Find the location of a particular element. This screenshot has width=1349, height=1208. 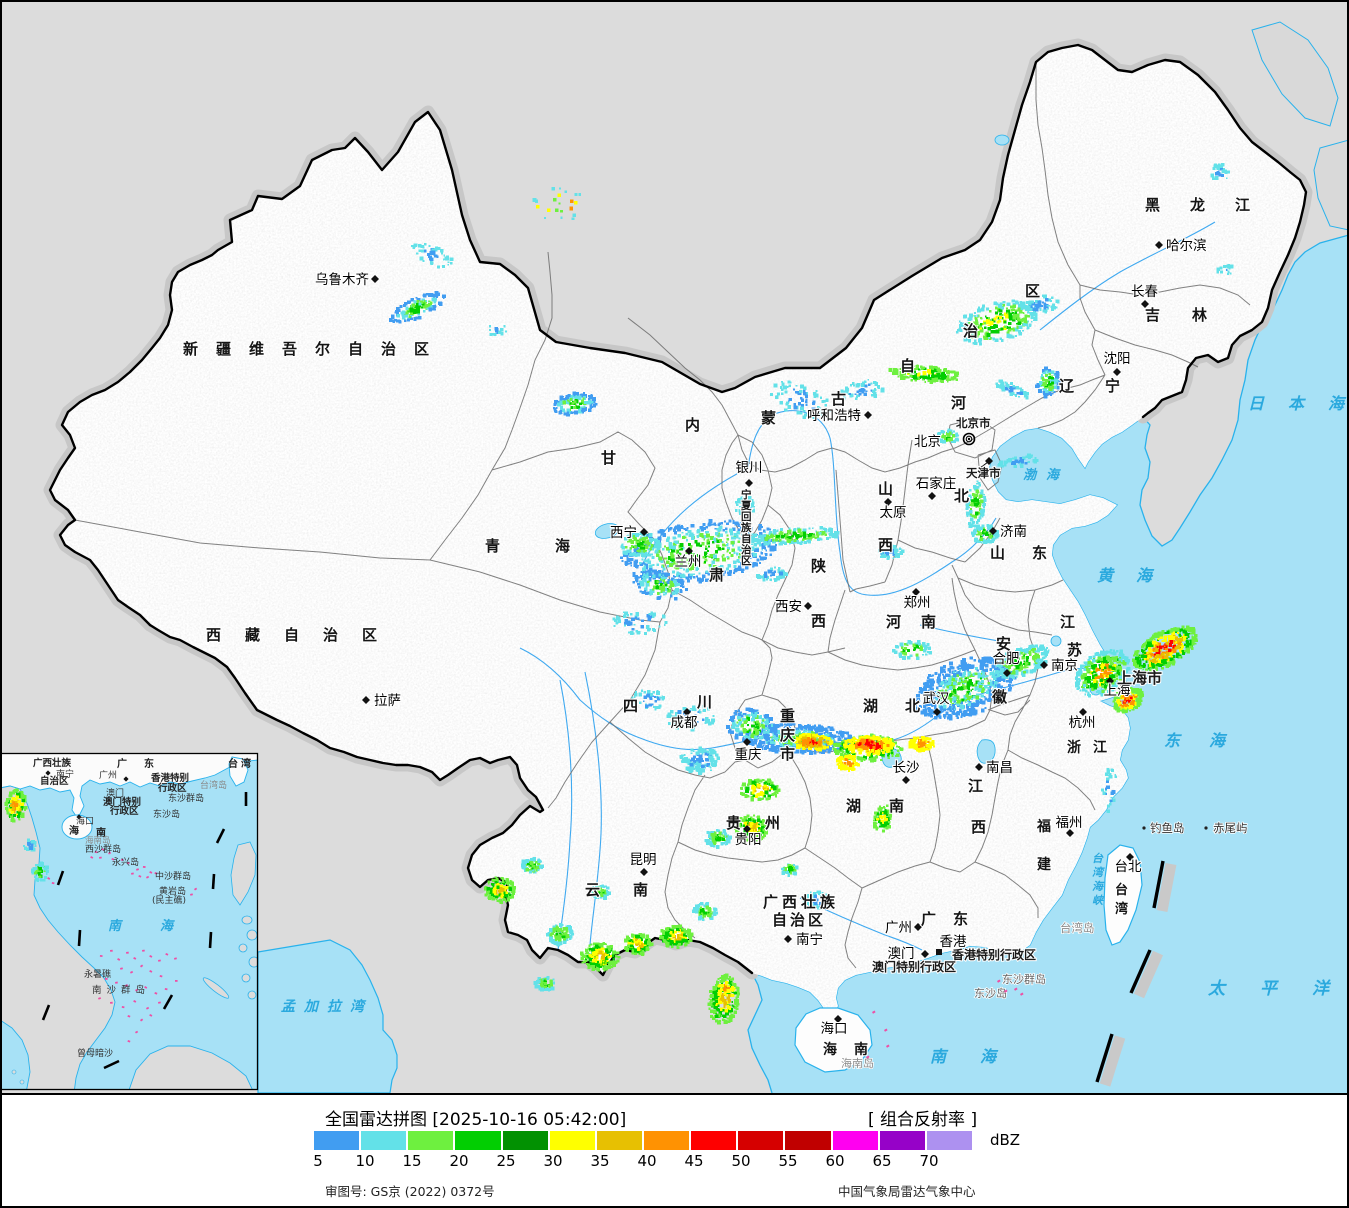

inset-label: 海口 is located at coordinates (85, 821).